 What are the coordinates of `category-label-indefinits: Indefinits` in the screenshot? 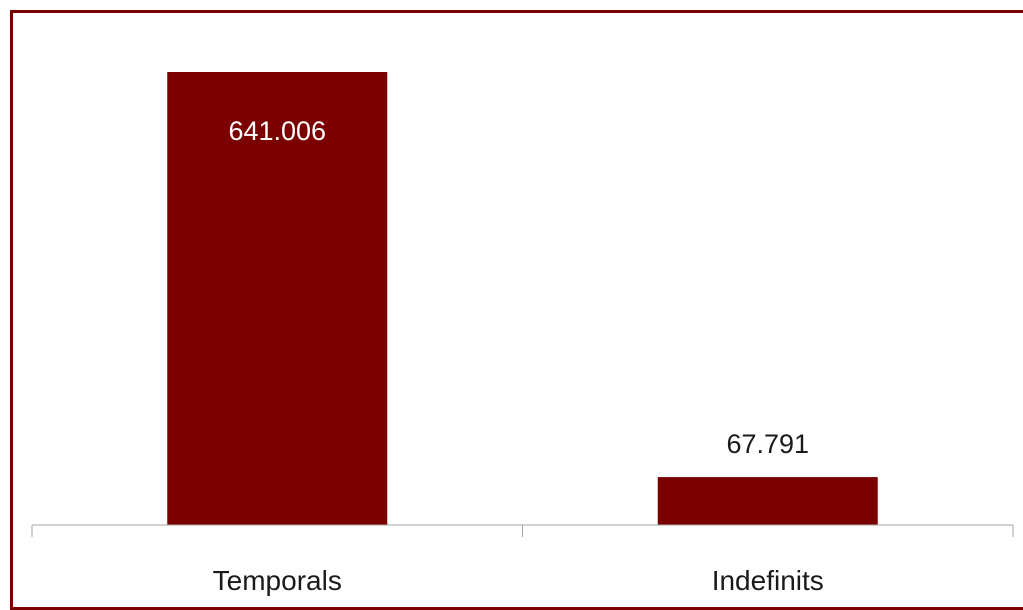 It's located at (768, 580).